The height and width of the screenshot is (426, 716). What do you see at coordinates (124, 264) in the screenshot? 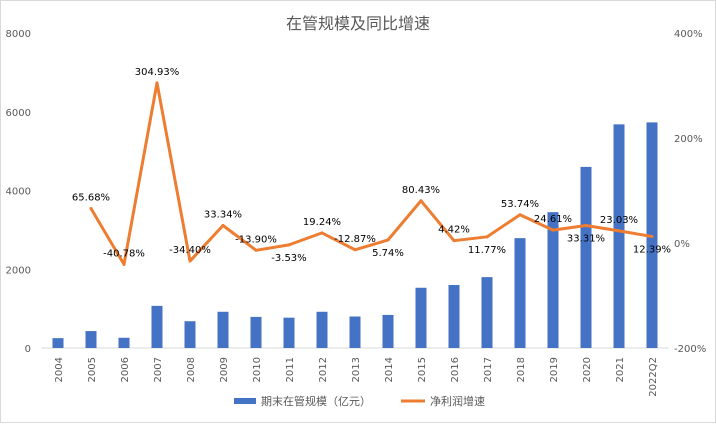
I see `line-point-2006` at bounding box center [124, 264].